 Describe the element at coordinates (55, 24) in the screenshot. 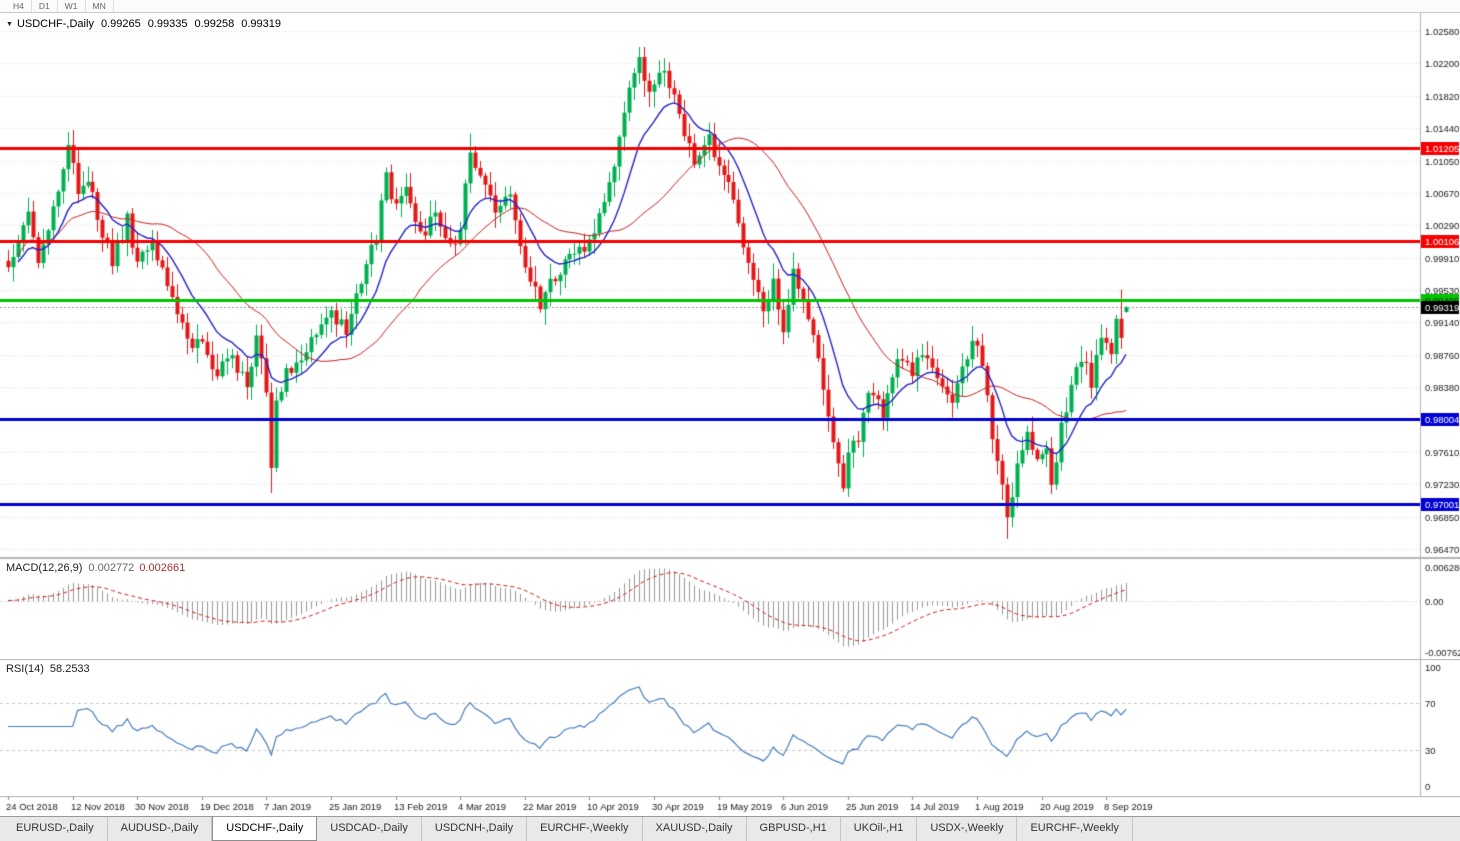

I see `chart-symbol-label: USDCHF-,Daily` at that location.